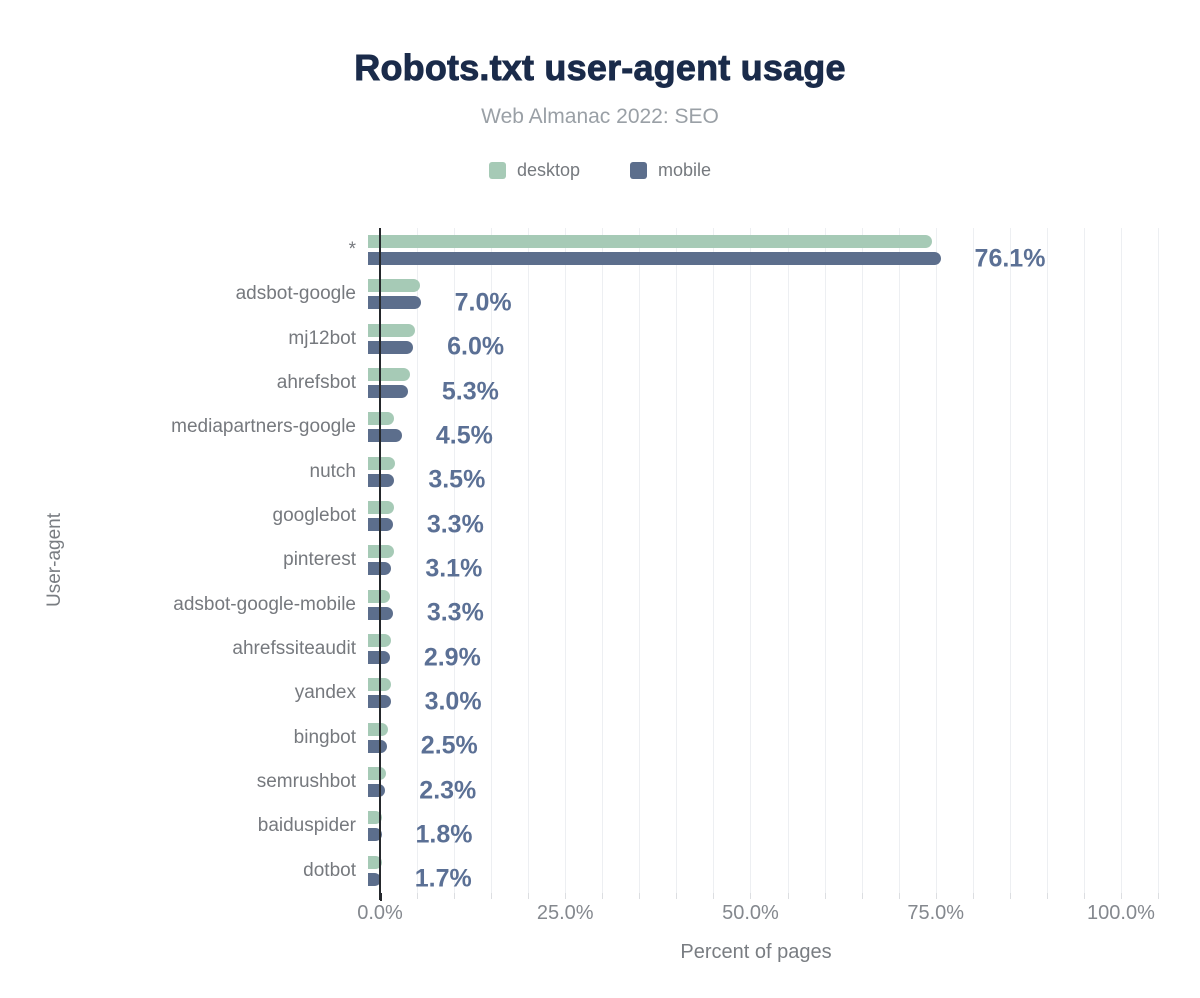 The height and width of the screenshot is (998, 1200). I want to click on chart-row: mediapartners-google 4.5%, so click(579, 427).